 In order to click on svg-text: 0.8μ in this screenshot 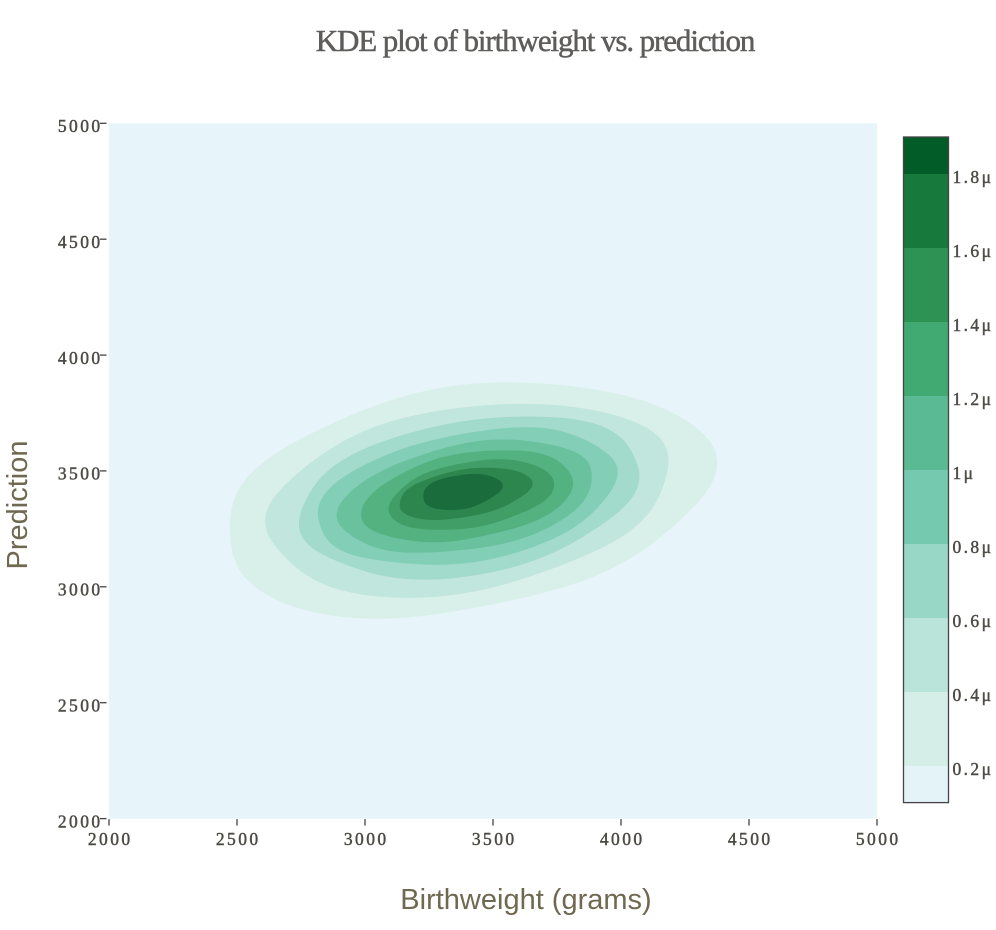, I will do `click(973, 547)`.